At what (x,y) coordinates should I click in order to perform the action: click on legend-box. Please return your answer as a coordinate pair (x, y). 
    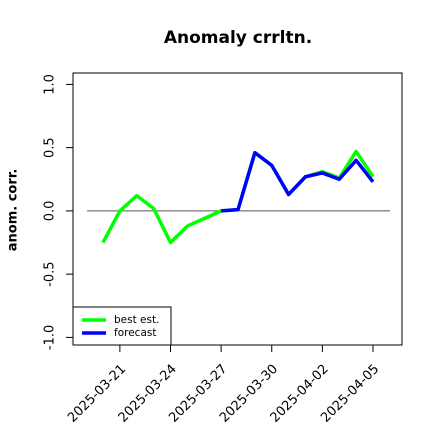
    Looking at the image, I should click on (122, 326).